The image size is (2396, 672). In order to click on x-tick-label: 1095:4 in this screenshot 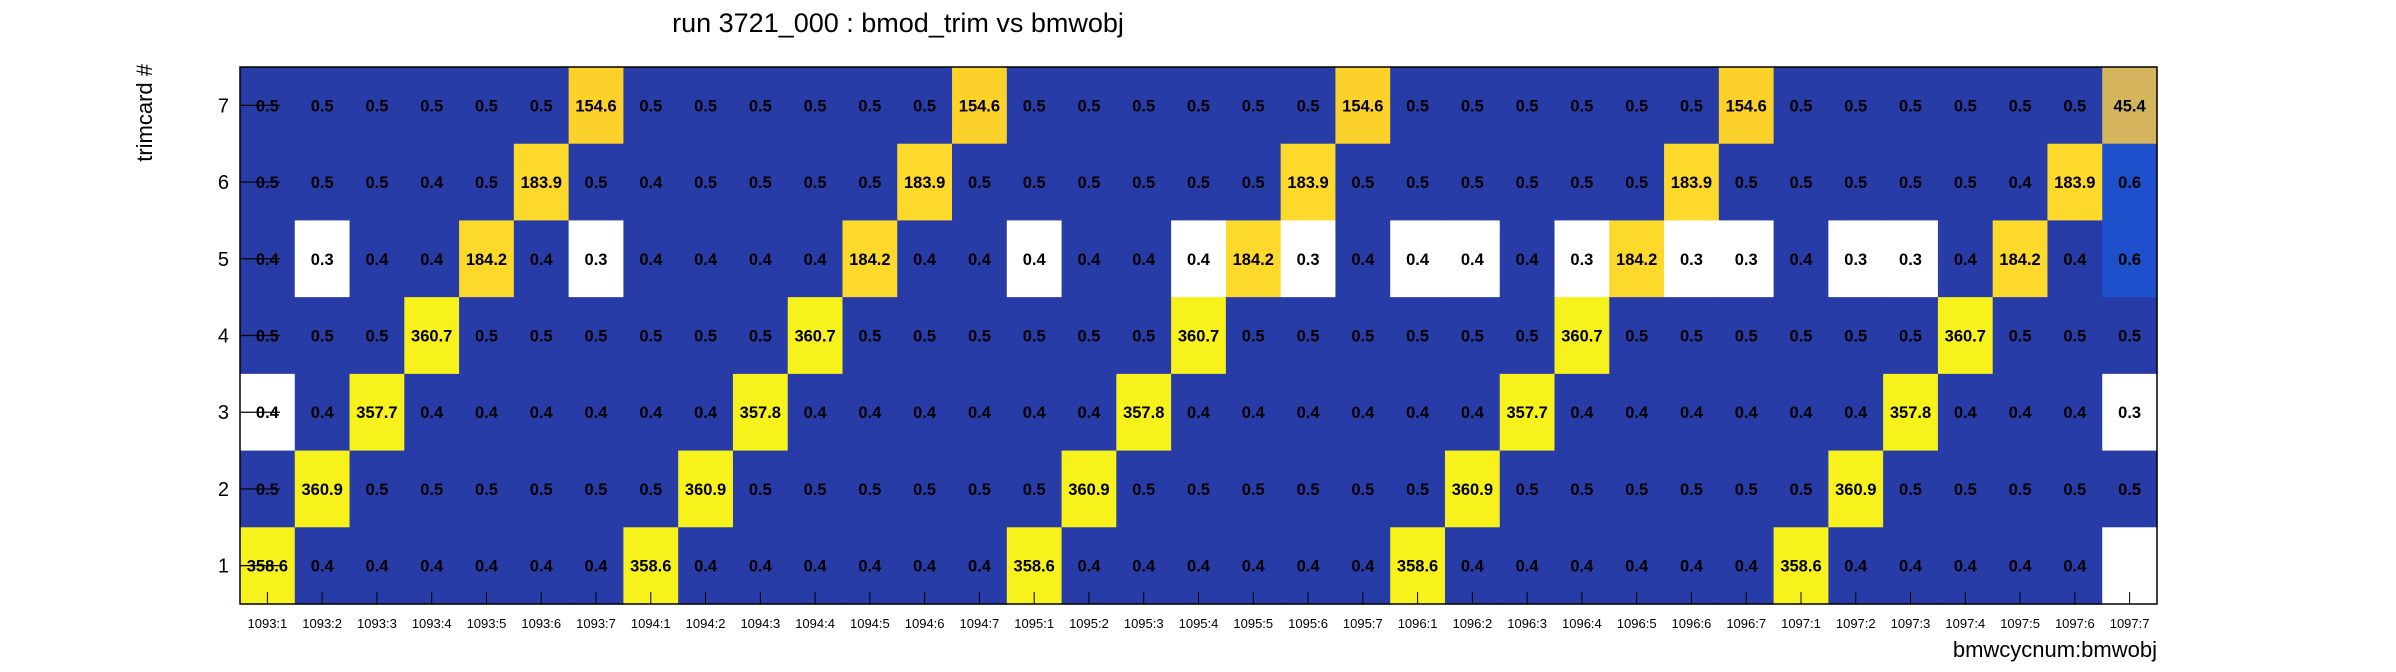, I will do `click(1199, 623)`.